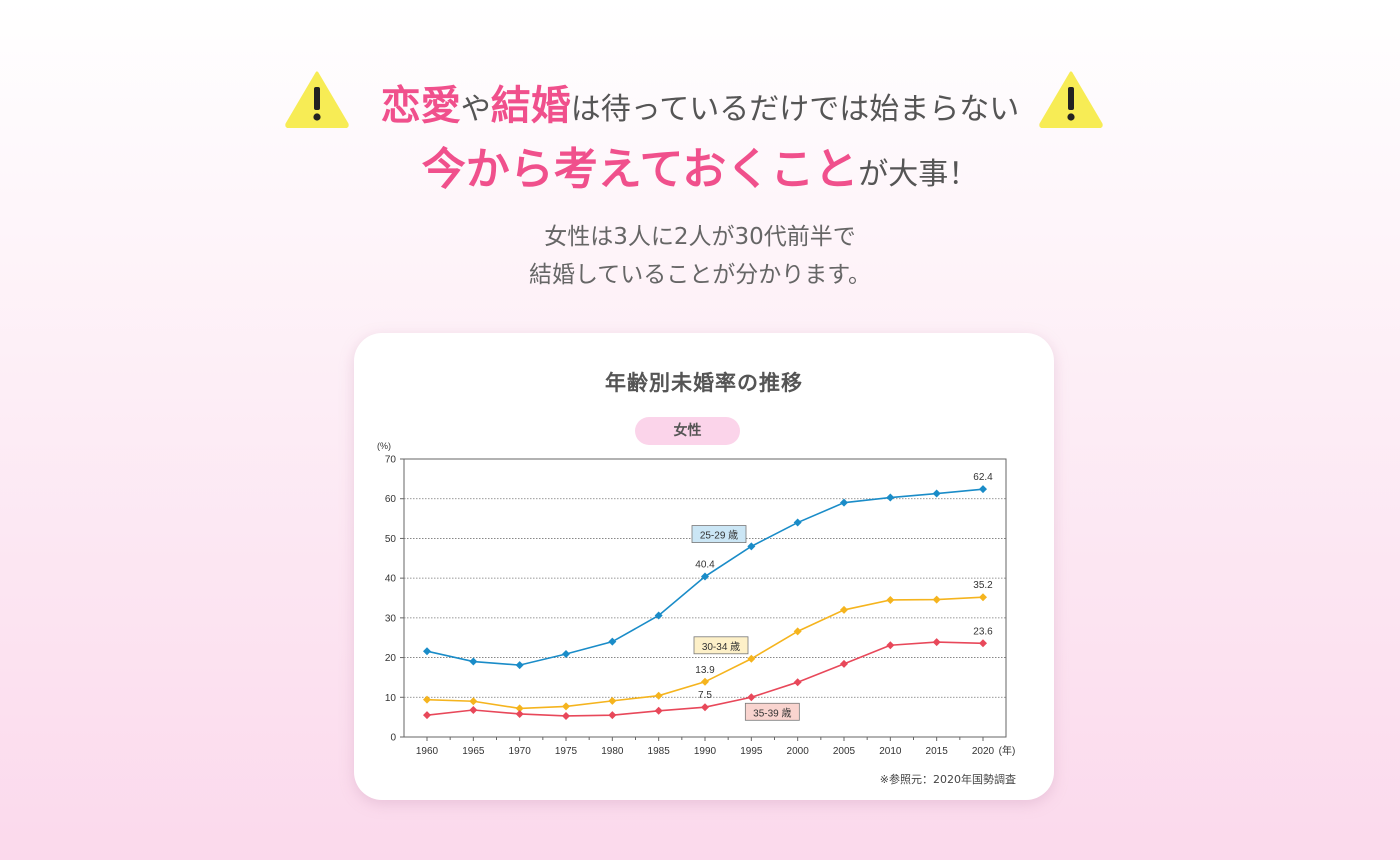 This screenshot has width=1400, height=860. What do you see at coordinates (391, 579) in the screenshot?
I see `y-tick-label: 40` at bounding box center [391, 579].